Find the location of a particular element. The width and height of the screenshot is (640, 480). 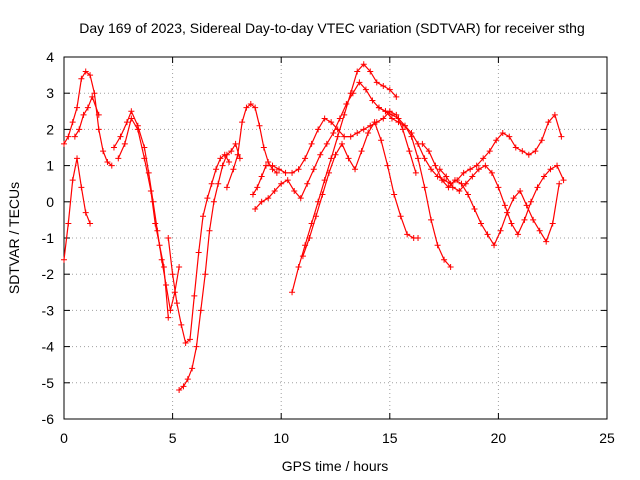

series-sat-c is located at coordinates (86, 116).